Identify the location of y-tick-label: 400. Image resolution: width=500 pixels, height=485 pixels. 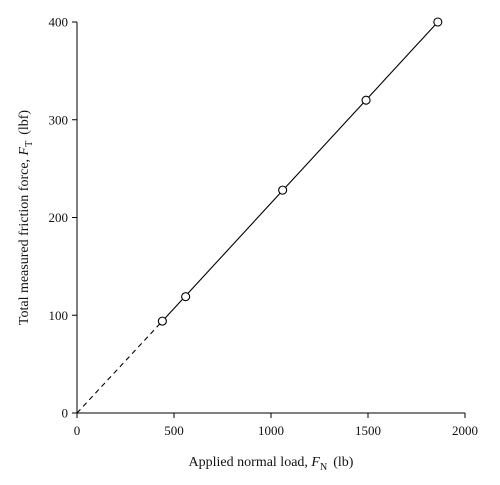
(59, 22).